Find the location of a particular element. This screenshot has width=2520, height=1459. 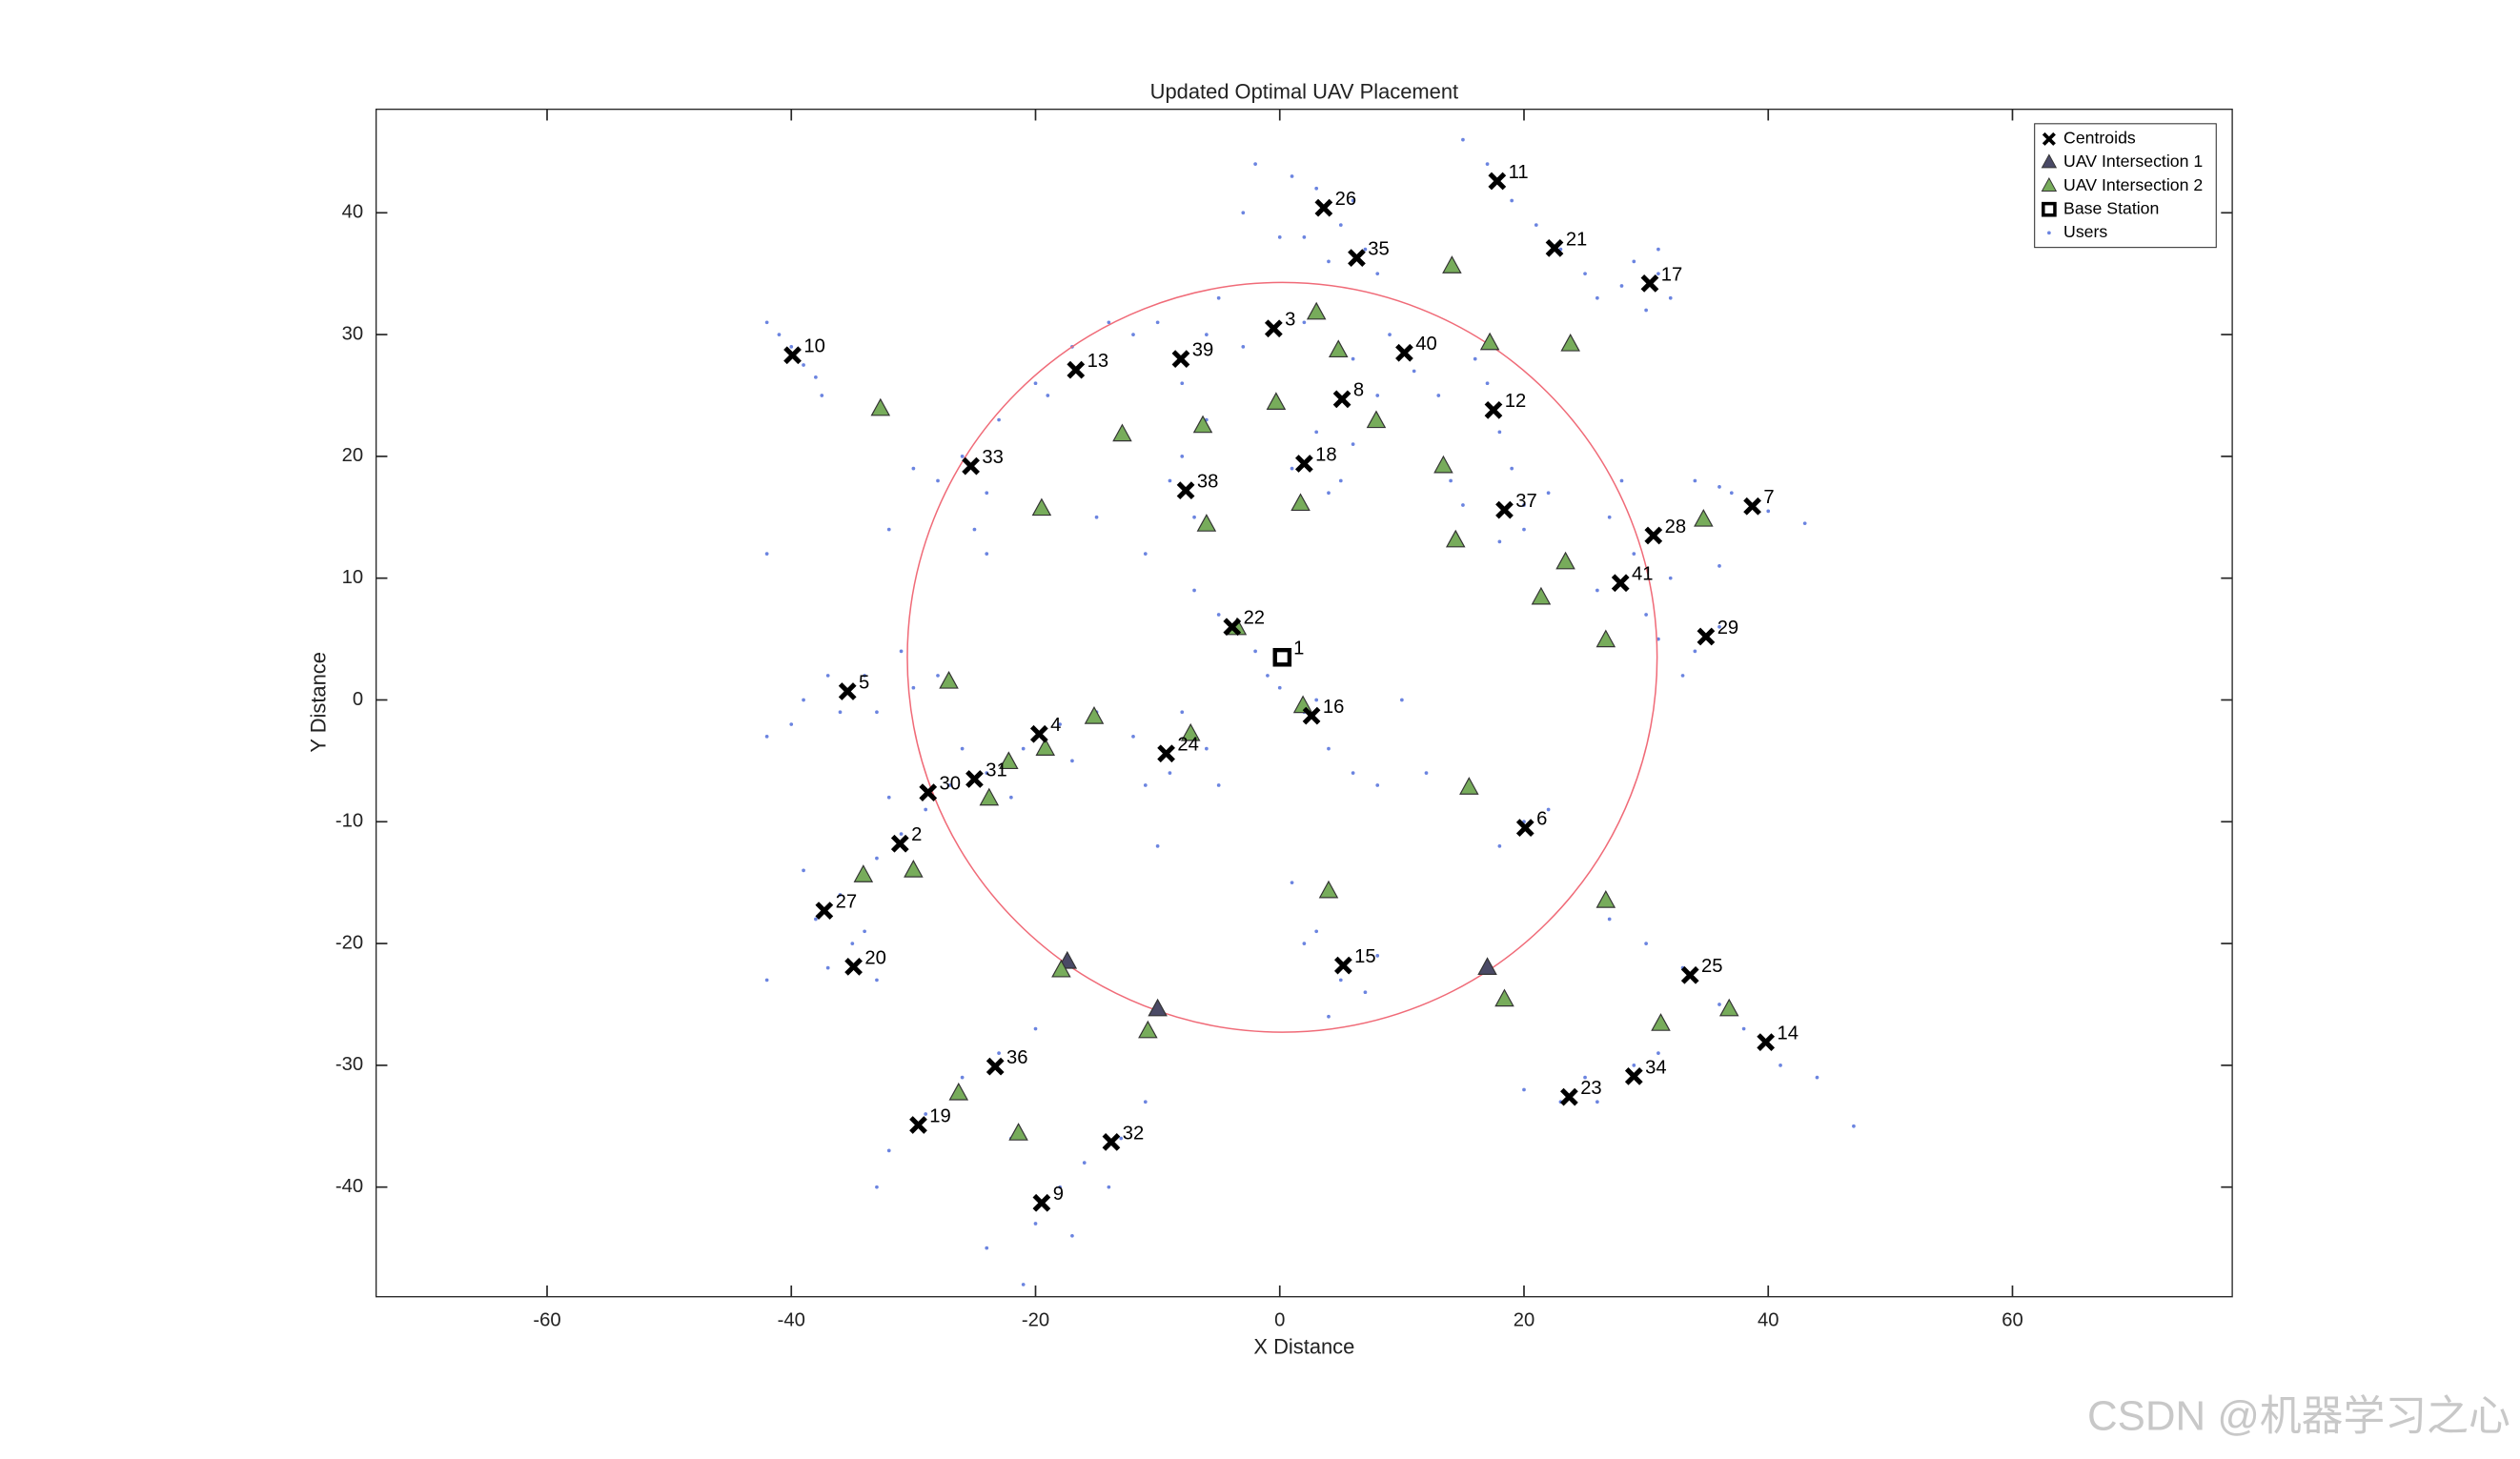

centroid-label: 29 is located at coordinates (1728, 628).